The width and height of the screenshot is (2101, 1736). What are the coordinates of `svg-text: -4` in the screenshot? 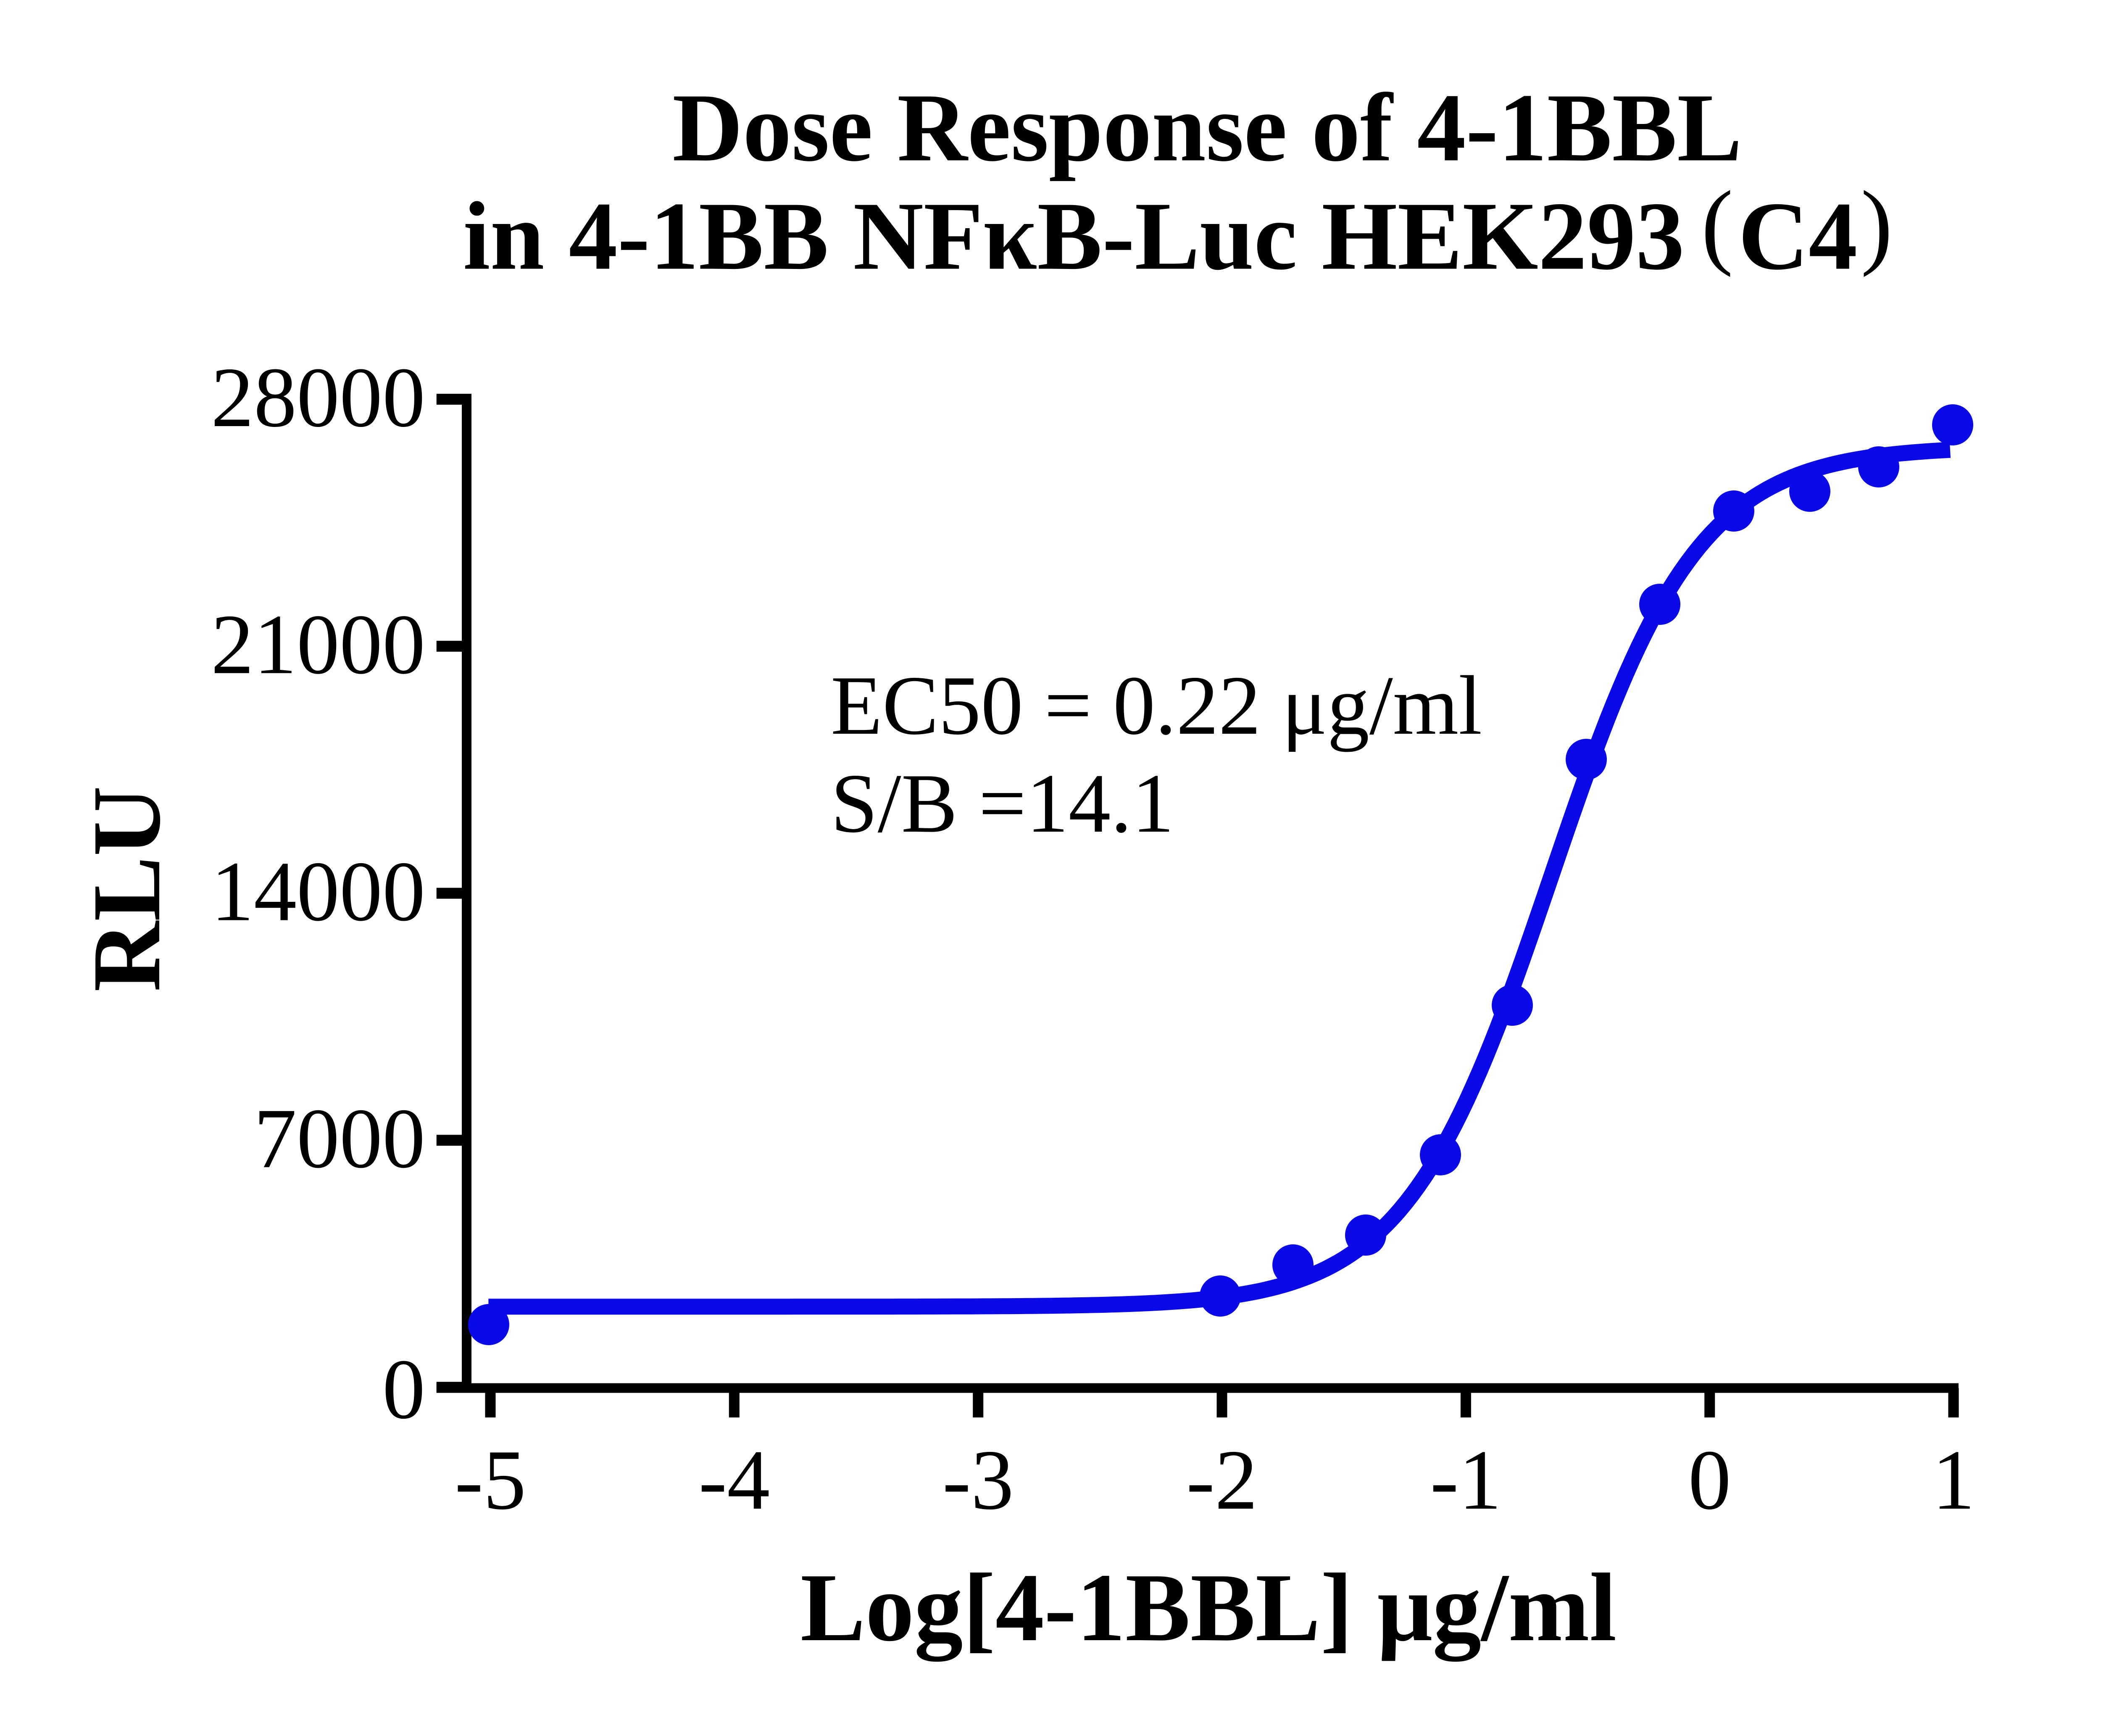 It's located at (734, 1480).